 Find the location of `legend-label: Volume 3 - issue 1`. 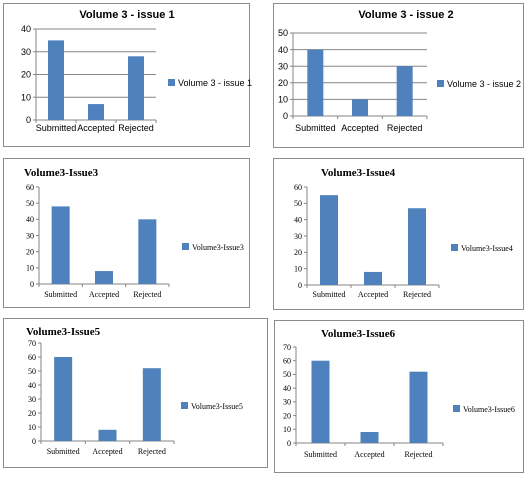

legend-label: Volume 3 - issue 1 is located at coordinates (215, 83).